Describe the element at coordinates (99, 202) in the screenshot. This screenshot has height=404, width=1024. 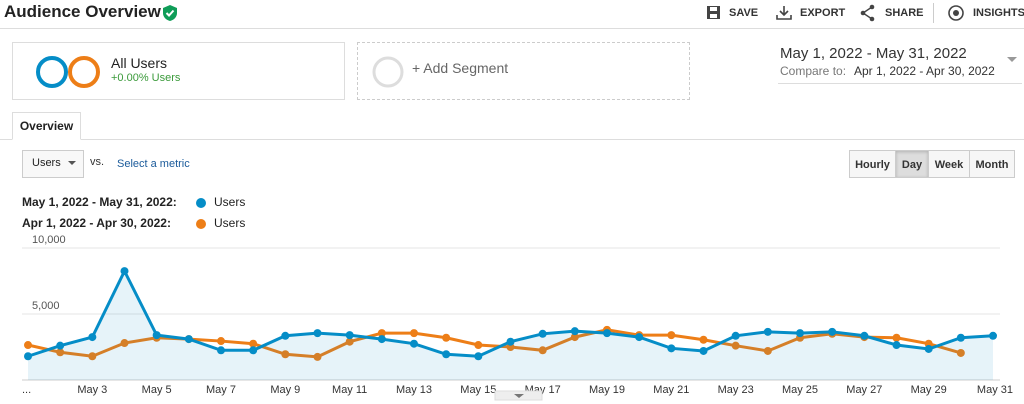
I see `legend-range: May 1, 2022 - May 31, 2022:` at that location.